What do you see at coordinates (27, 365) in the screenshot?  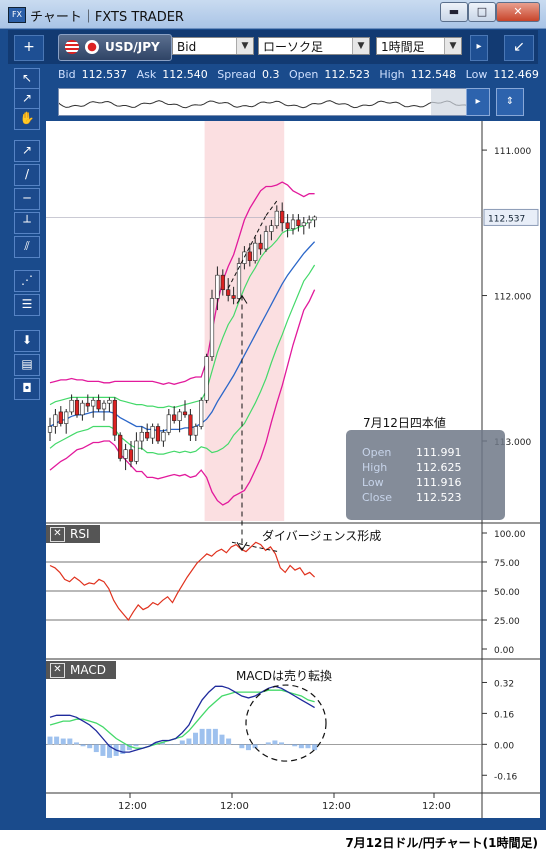 I see `list-icon: ▤` at bounding box center [27, 365].